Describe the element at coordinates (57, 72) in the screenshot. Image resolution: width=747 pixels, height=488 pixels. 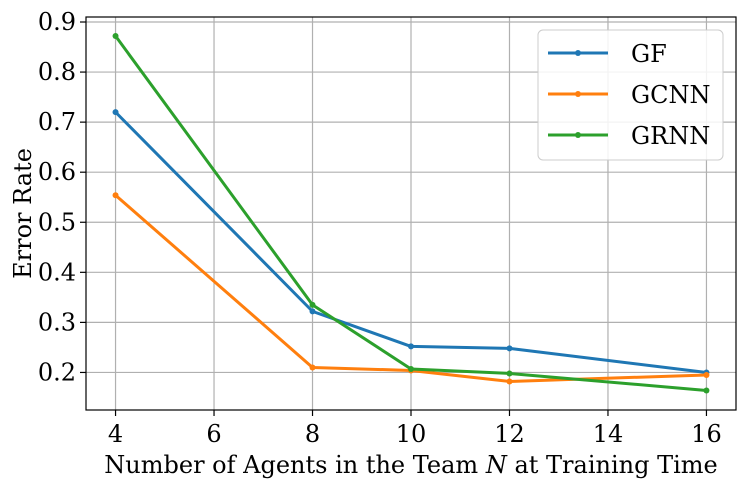
I see `y-tick-label: 0.8` at that location.